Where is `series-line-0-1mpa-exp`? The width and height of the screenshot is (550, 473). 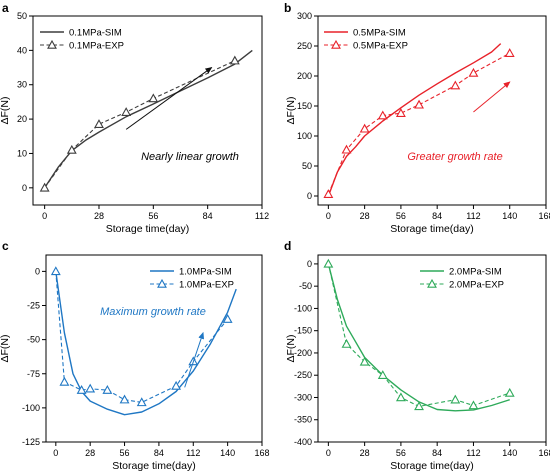 series-line-0-1mpa-exp is located at coordinates (140, 124).